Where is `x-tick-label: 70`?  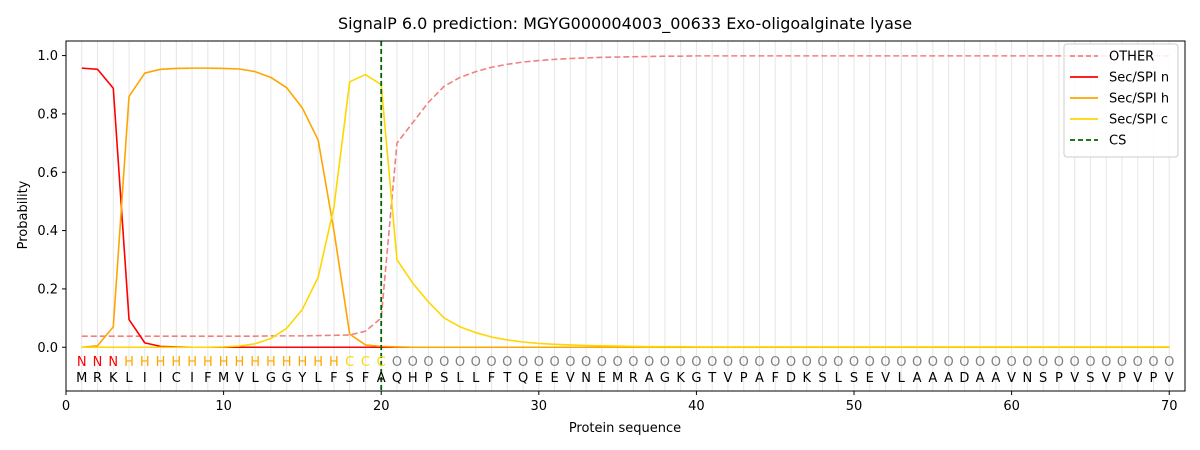 x-tick-label: 70 is located at coordinates (1169, 406).